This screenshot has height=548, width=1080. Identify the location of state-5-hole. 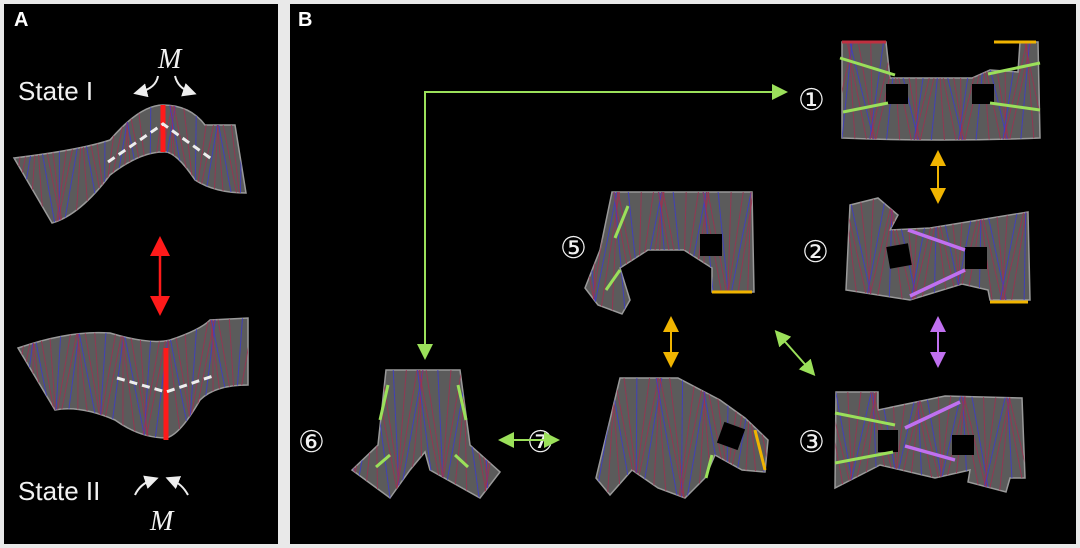
(711, 245).